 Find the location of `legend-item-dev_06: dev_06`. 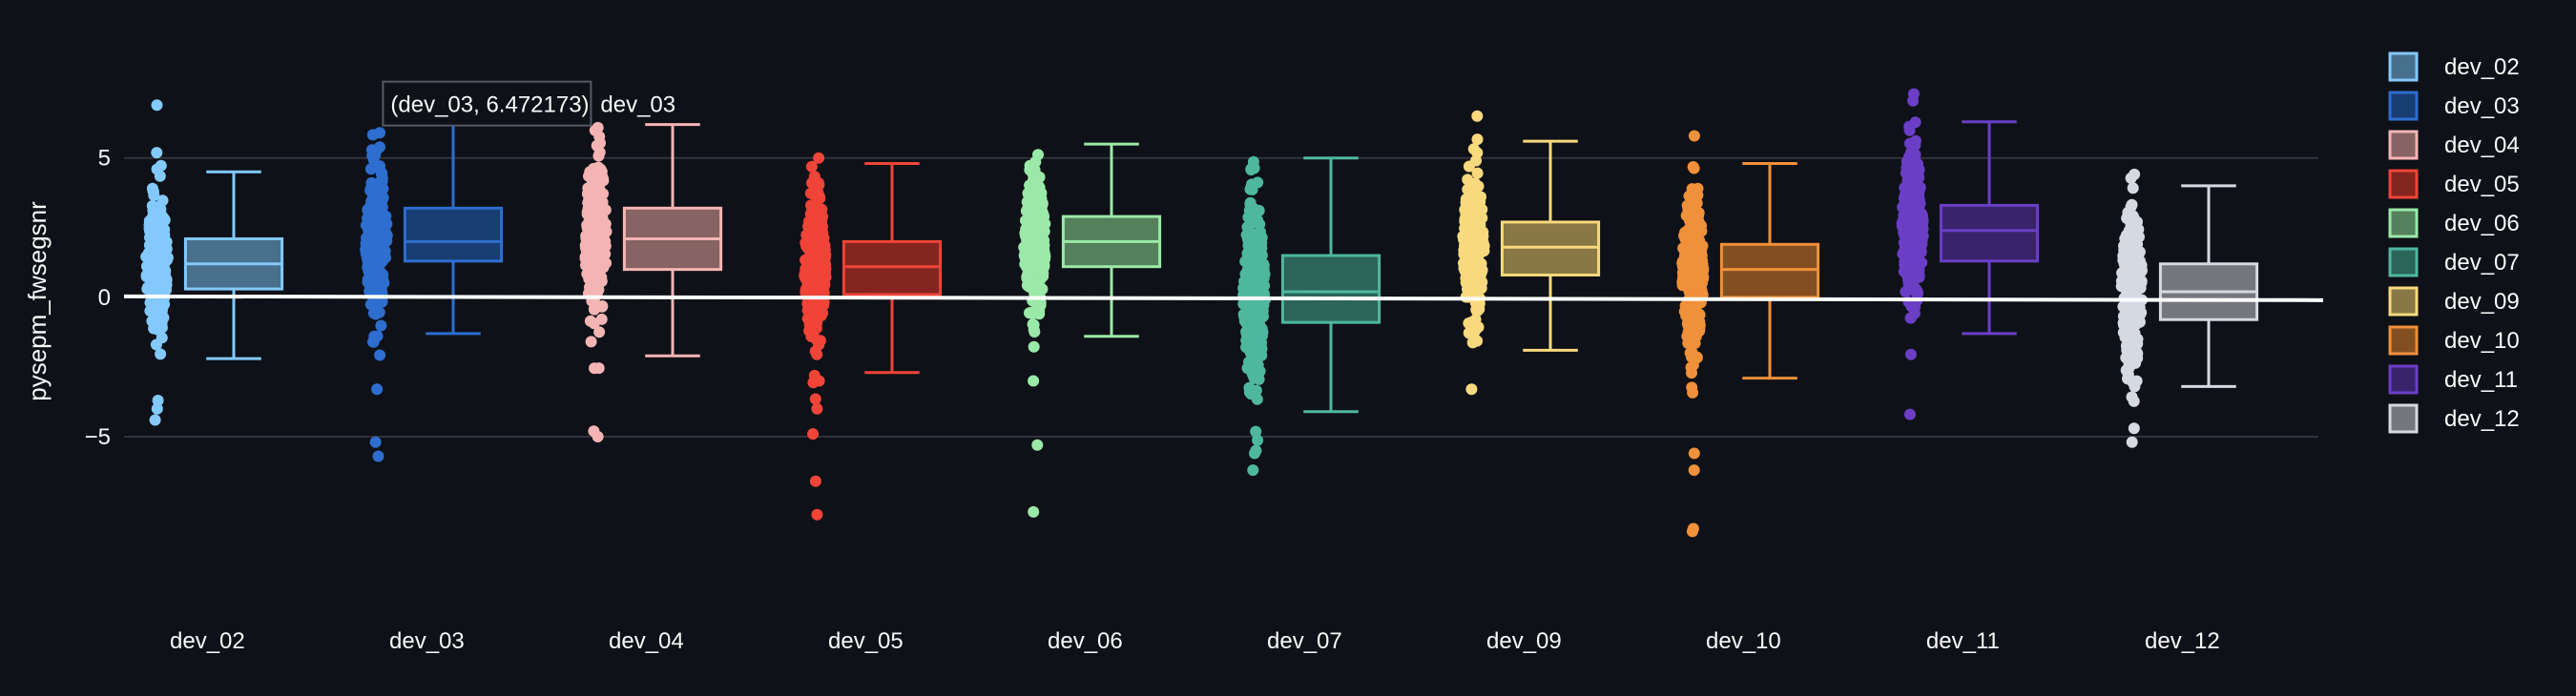

legend-item-dev_06: dev_06 is located at coordinates (2454, 223).